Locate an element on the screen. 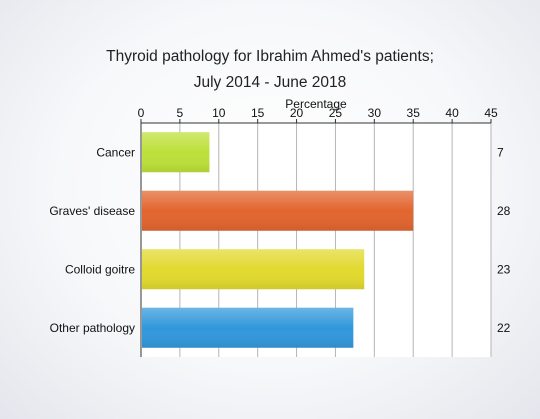  chart-subtitle: July 2014 - June 2018 is located at coordinates (270, 82).